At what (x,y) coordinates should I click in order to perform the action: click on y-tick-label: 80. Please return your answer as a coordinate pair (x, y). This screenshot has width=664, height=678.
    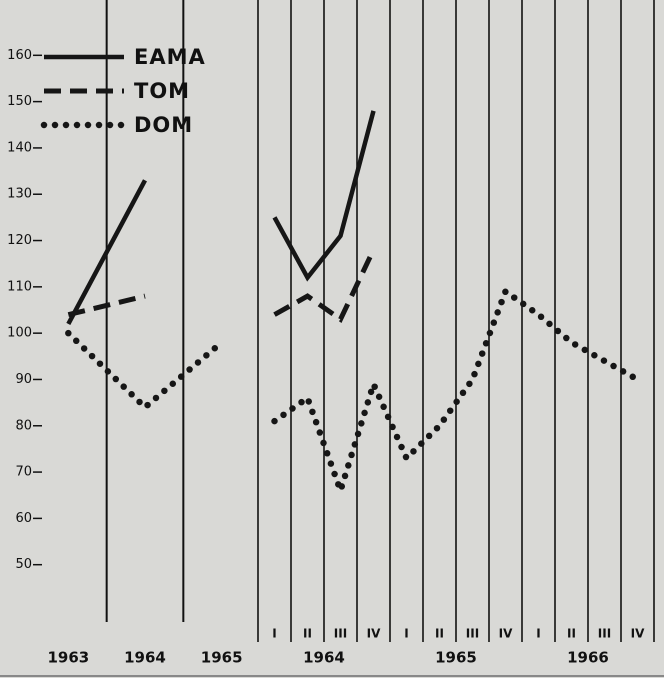
    Looking at the image, I should click on (23, 425).